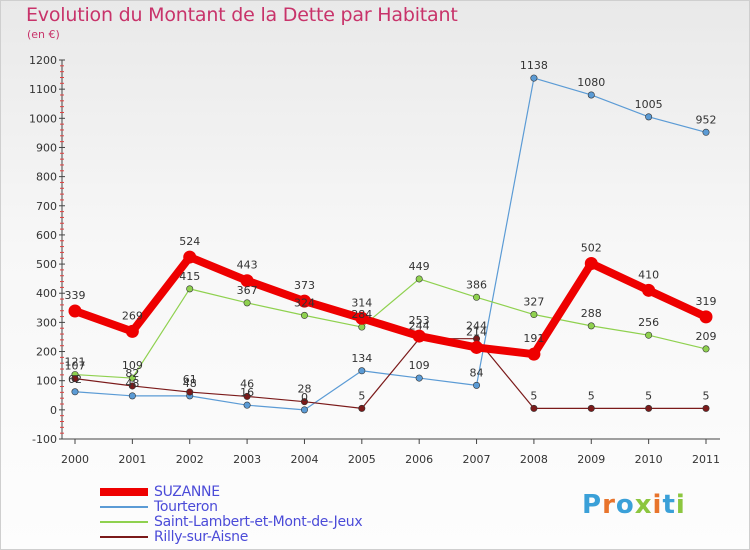 The height and width of the screenshot is (550, 750). What do you see at coordinates (46, 352) in the screenshot?
I see `y-tick-label: 200` at bounding box center [46, 352].